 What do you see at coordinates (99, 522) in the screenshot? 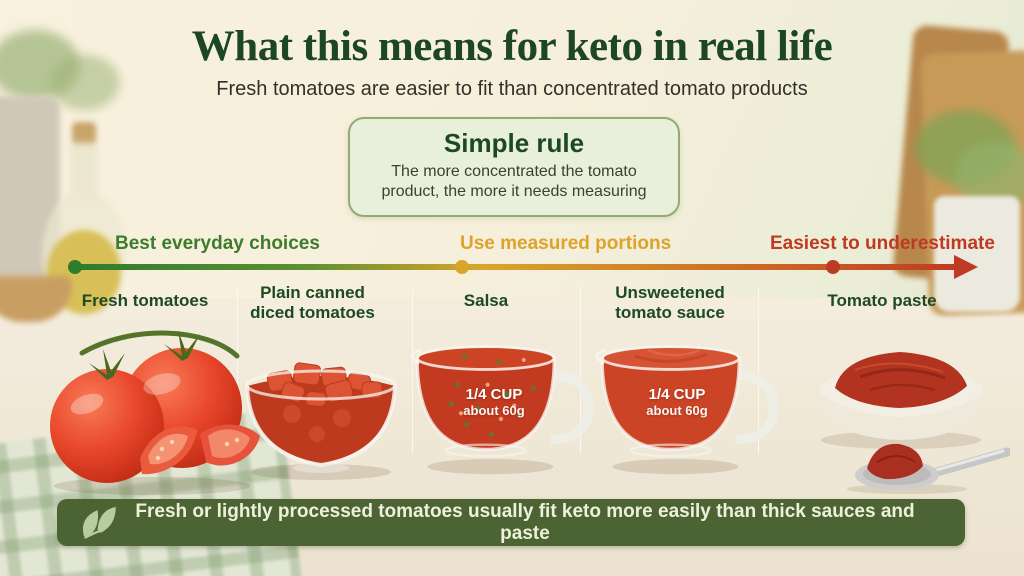
I see `leaf-icon` at bounding box center [99, 522].